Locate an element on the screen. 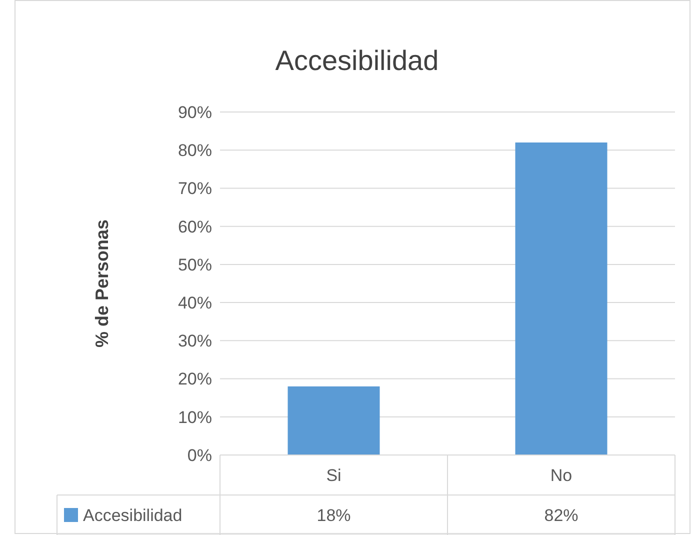  legend-label: Accesibilidad is located at coordinates (132, 515).